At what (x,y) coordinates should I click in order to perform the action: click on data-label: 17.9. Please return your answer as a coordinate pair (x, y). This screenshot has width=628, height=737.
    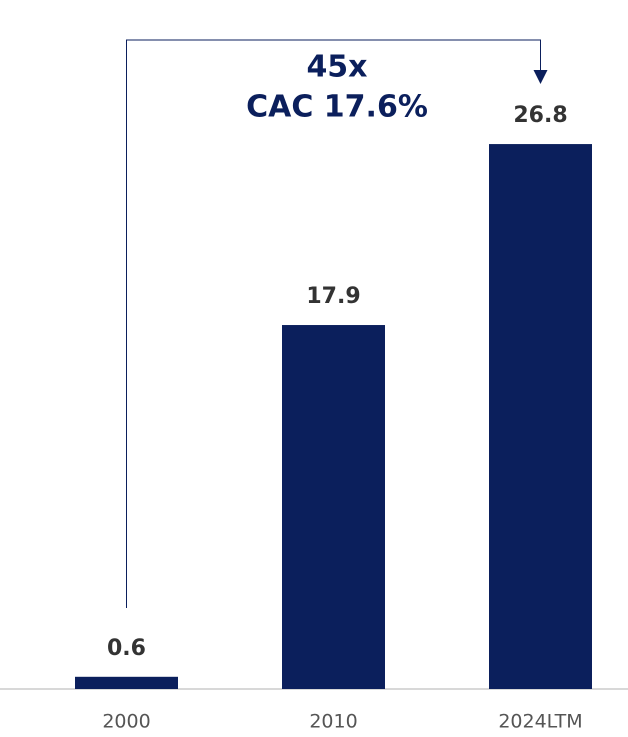
    Looking at the image, I should click on (333, 296).